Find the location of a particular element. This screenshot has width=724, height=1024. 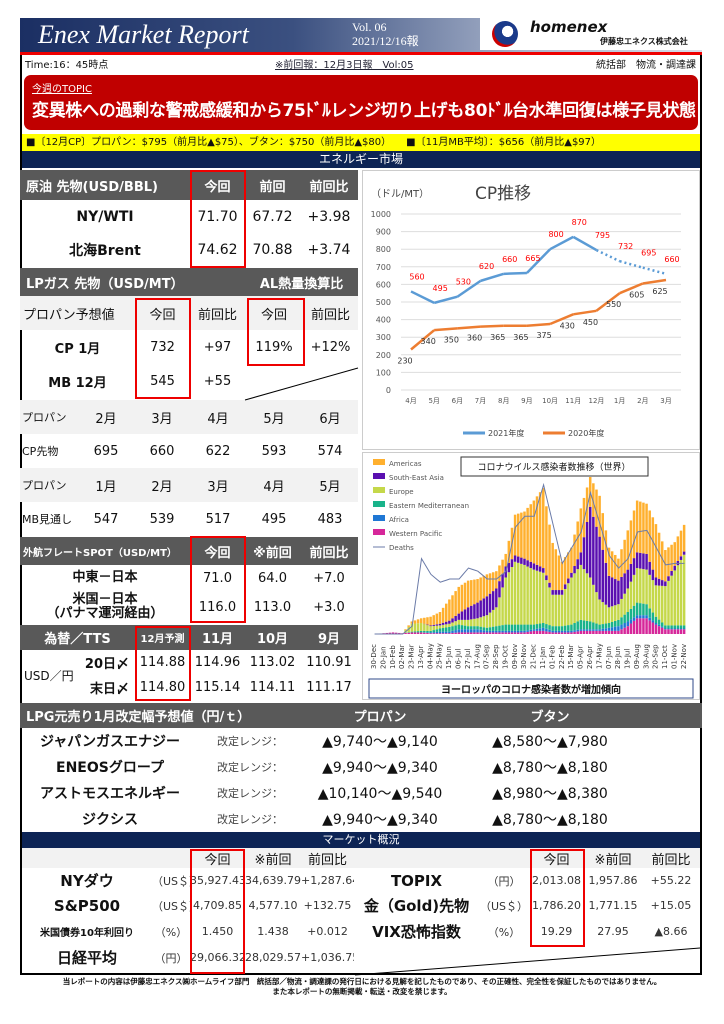

propane-range: ▲9,940～▲9,340 is located at coordinates (380, 768).